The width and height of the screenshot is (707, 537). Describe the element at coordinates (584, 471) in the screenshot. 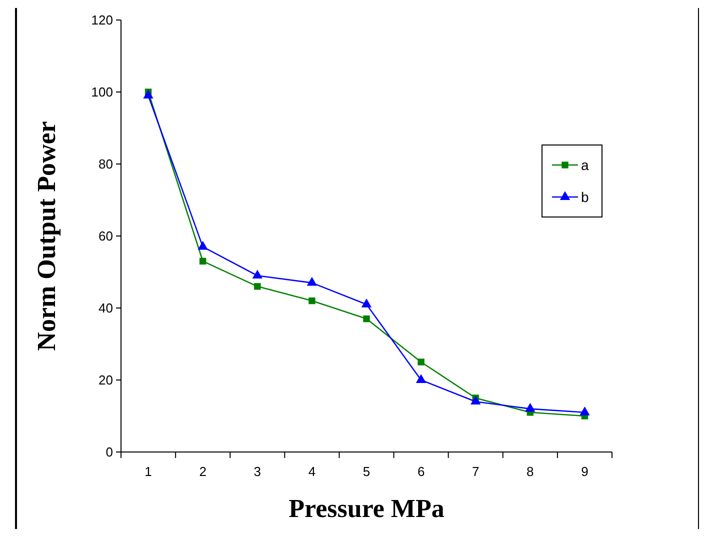

I see `x-tick-label: 9` at that location.